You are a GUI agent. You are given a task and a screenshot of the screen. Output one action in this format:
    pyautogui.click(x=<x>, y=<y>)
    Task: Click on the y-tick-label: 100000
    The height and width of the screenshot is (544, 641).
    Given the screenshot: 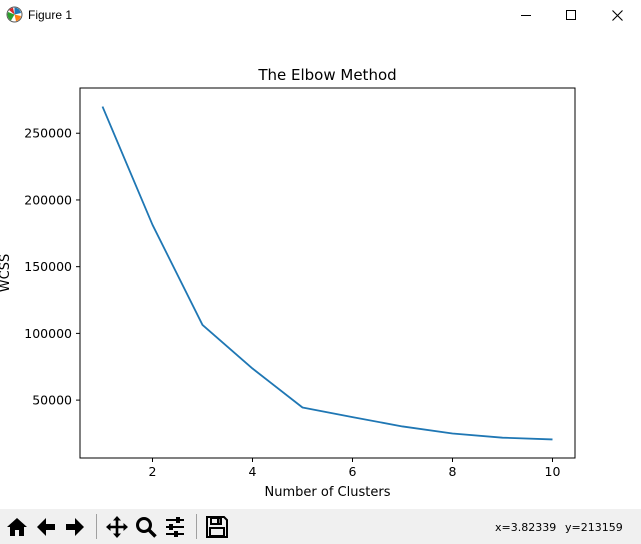 What is the action you would take?
    pyautogui.click(x=48, y=333)
    